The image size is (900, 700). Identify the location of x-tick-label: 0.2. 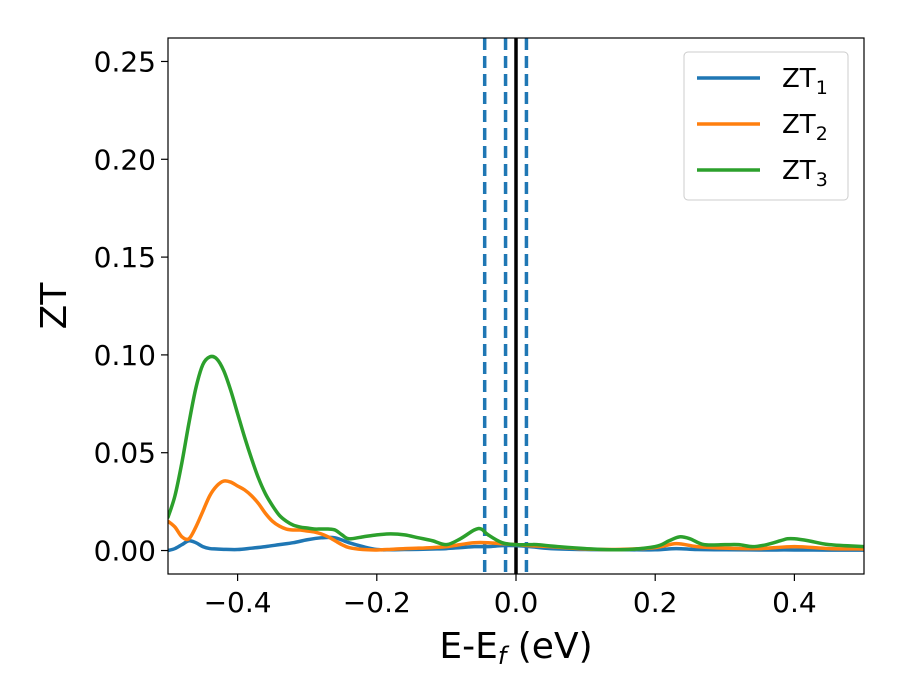
(655, 602).